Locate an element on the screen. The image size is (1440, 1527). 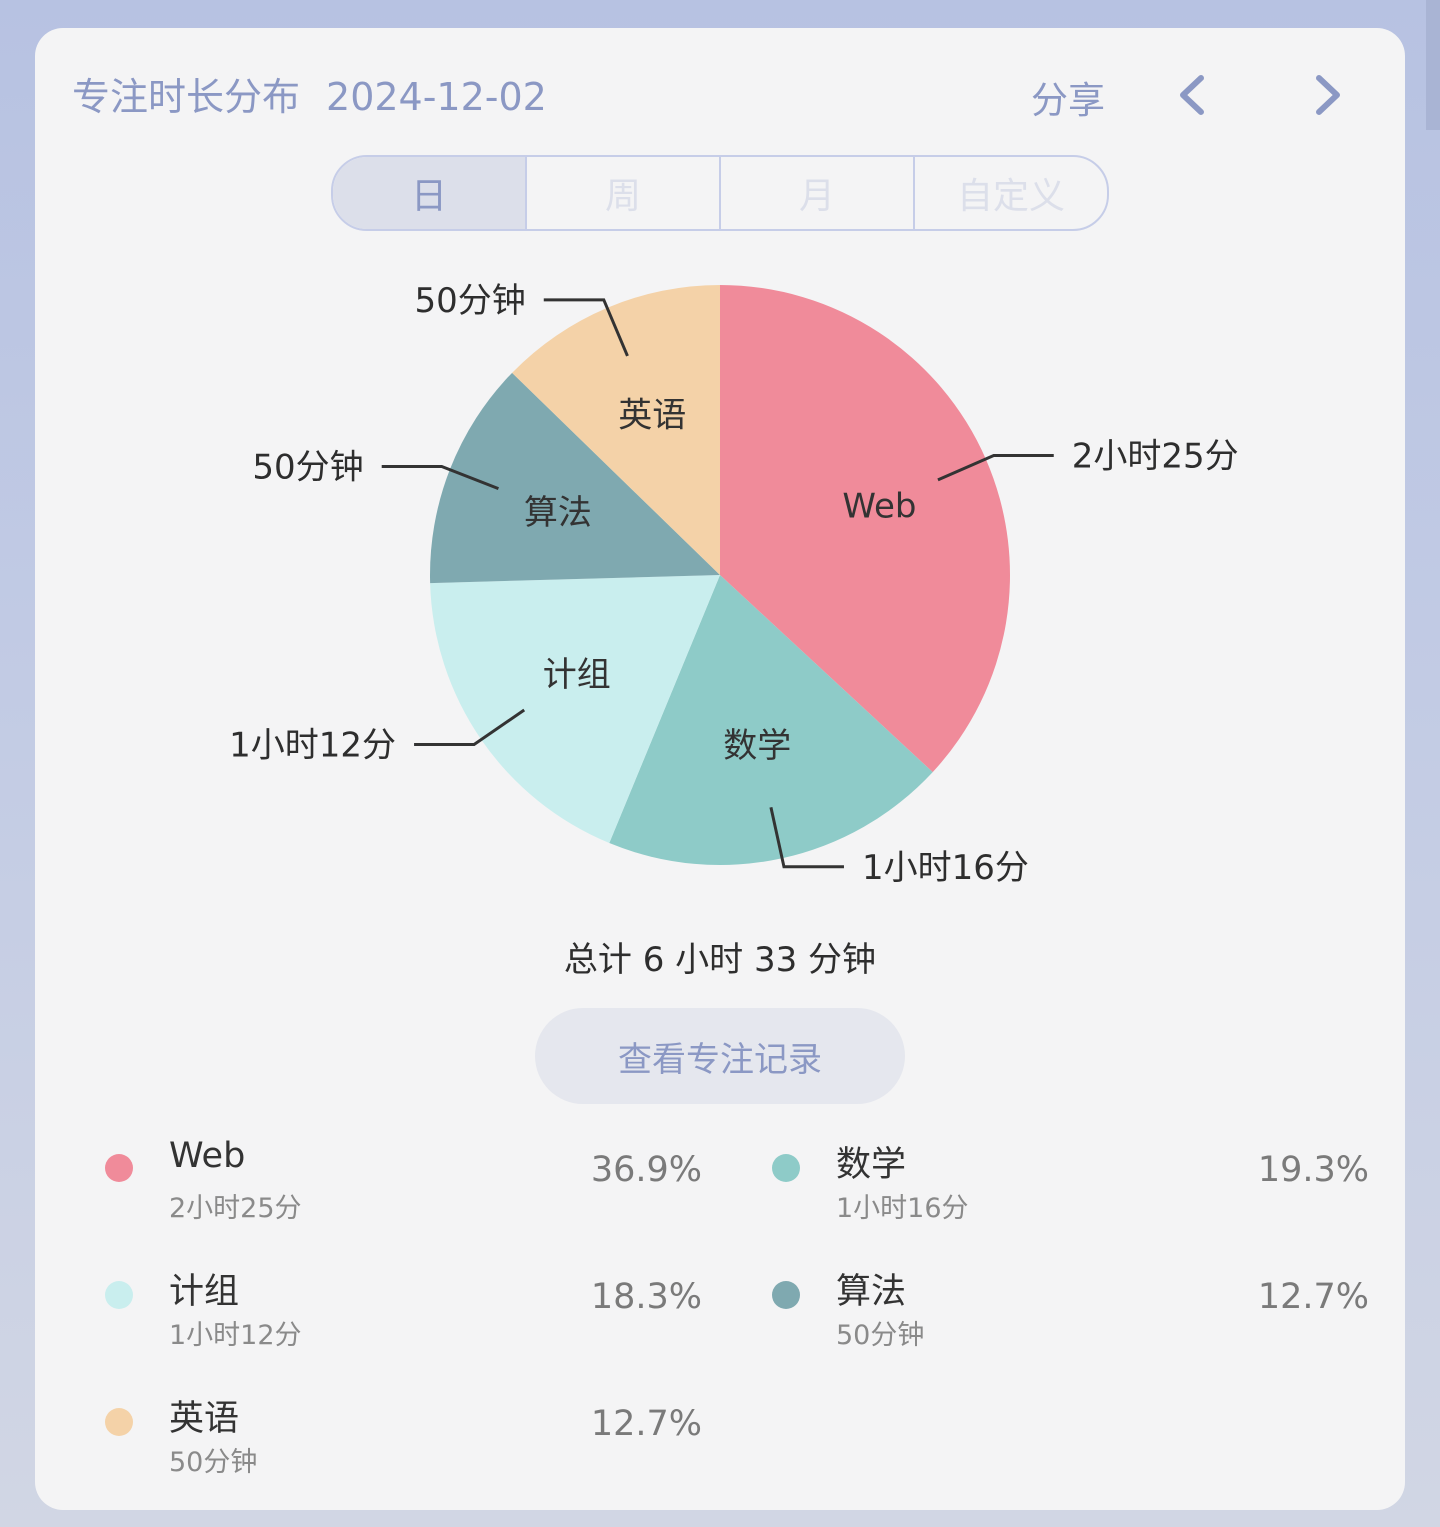
page-title: 专注时长分布 2024-12-02 is located at coordinates (309, 93).